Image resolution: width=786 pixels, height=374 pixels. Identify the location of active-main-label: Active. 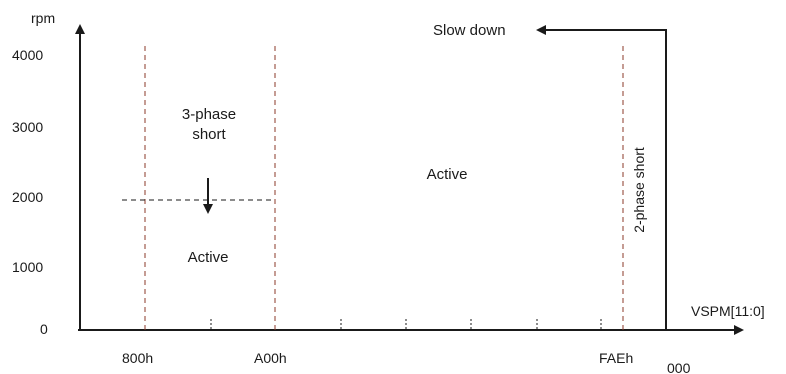
(447, 174).